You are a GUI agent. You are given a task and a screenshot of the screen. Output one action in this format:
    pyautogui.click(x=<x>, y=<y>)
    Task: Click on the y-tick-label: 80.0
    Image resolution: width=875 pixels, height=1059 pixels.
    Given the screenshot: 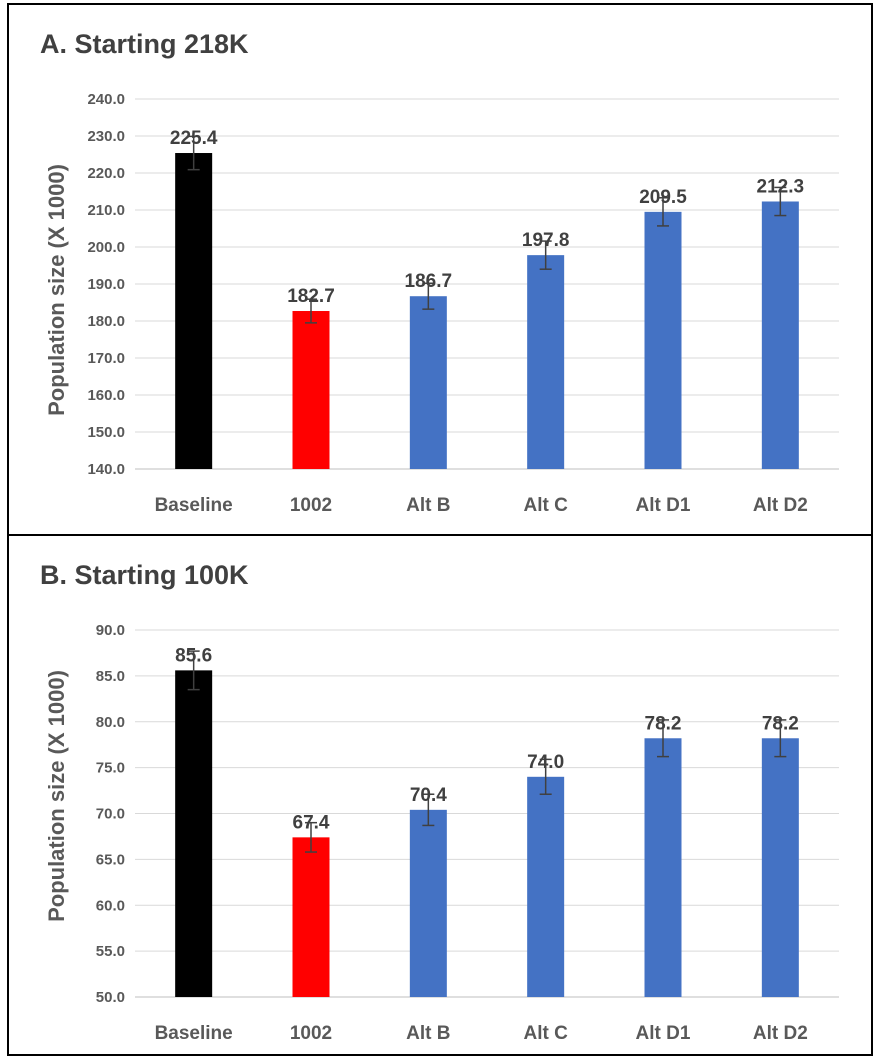 What is the action you would take?
    pyautogui.click(x=110, y=722)
    